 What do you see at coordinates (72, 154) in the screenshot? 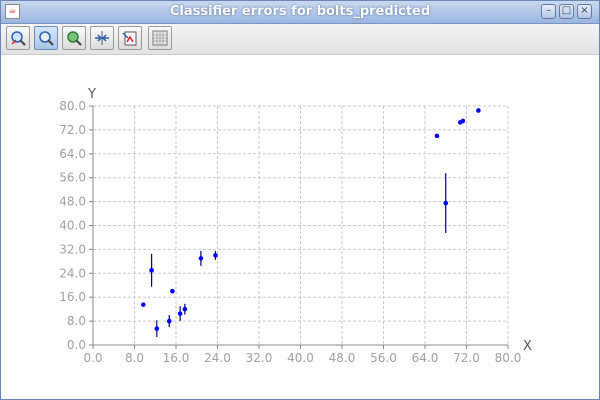
I see `y-tick-label: 64.0` at bounding box center [72, 154].